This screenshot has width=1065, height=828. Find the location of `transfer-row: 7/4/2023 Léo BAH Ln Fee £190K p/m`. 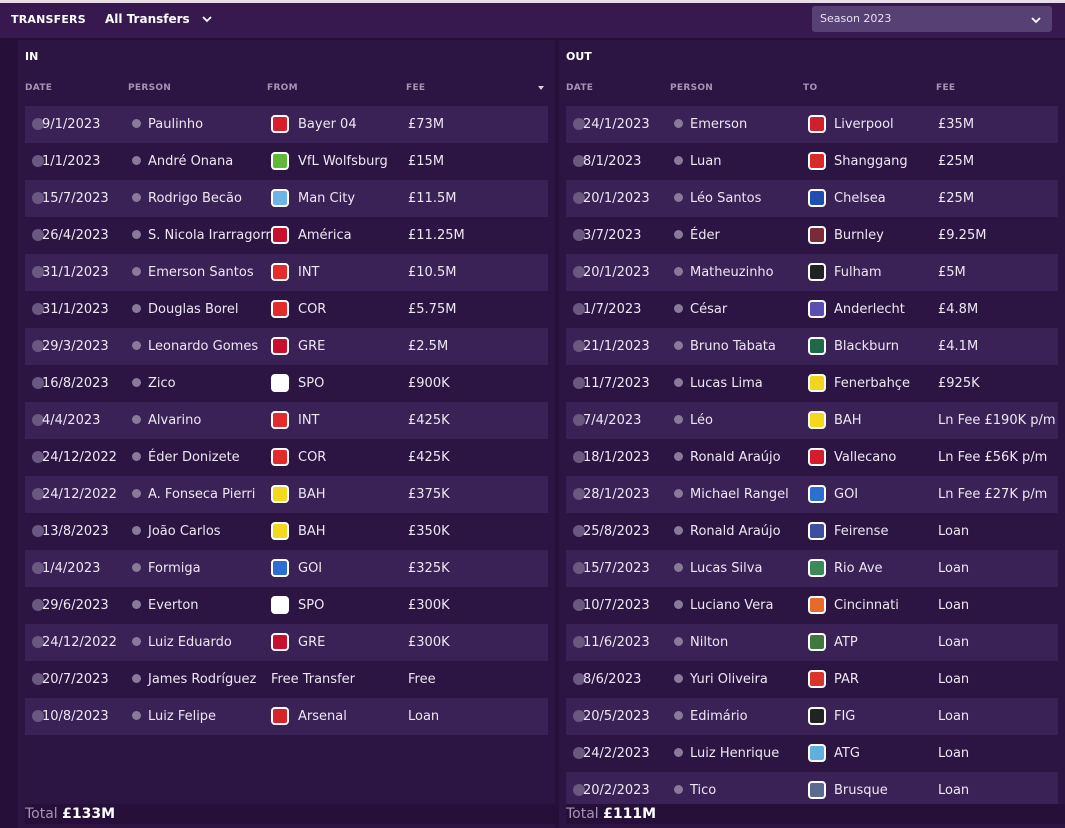

transfer-row: 7/4/2023 Léo BAH Ln Fee £190K p/m is located at coordinates (812, 420).